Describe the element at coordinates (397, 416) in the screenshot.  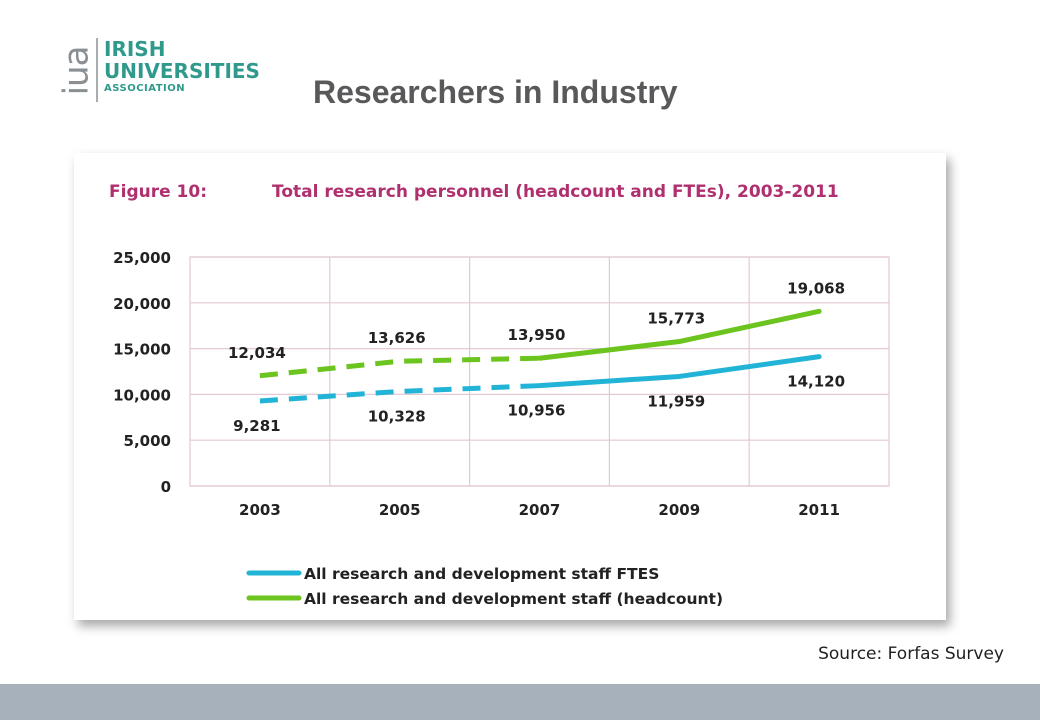
I see `data-label: 10,328` at that location.